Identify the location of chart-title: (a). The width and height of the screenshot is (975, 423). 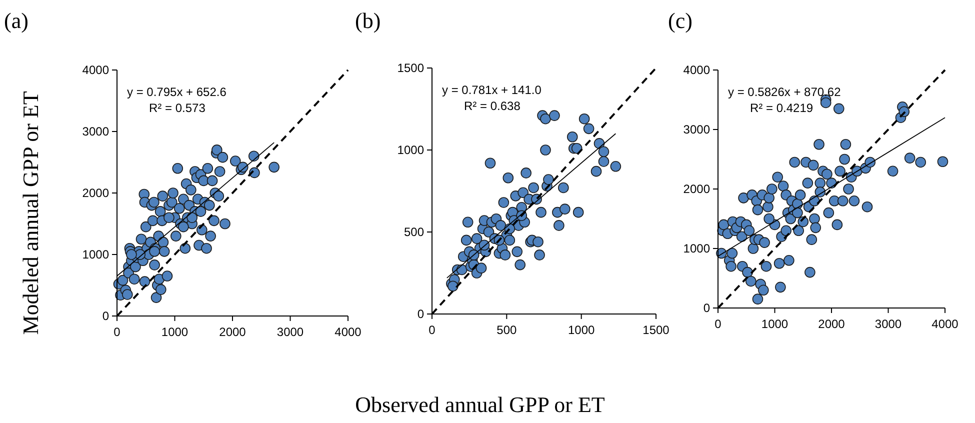
(16, 20).